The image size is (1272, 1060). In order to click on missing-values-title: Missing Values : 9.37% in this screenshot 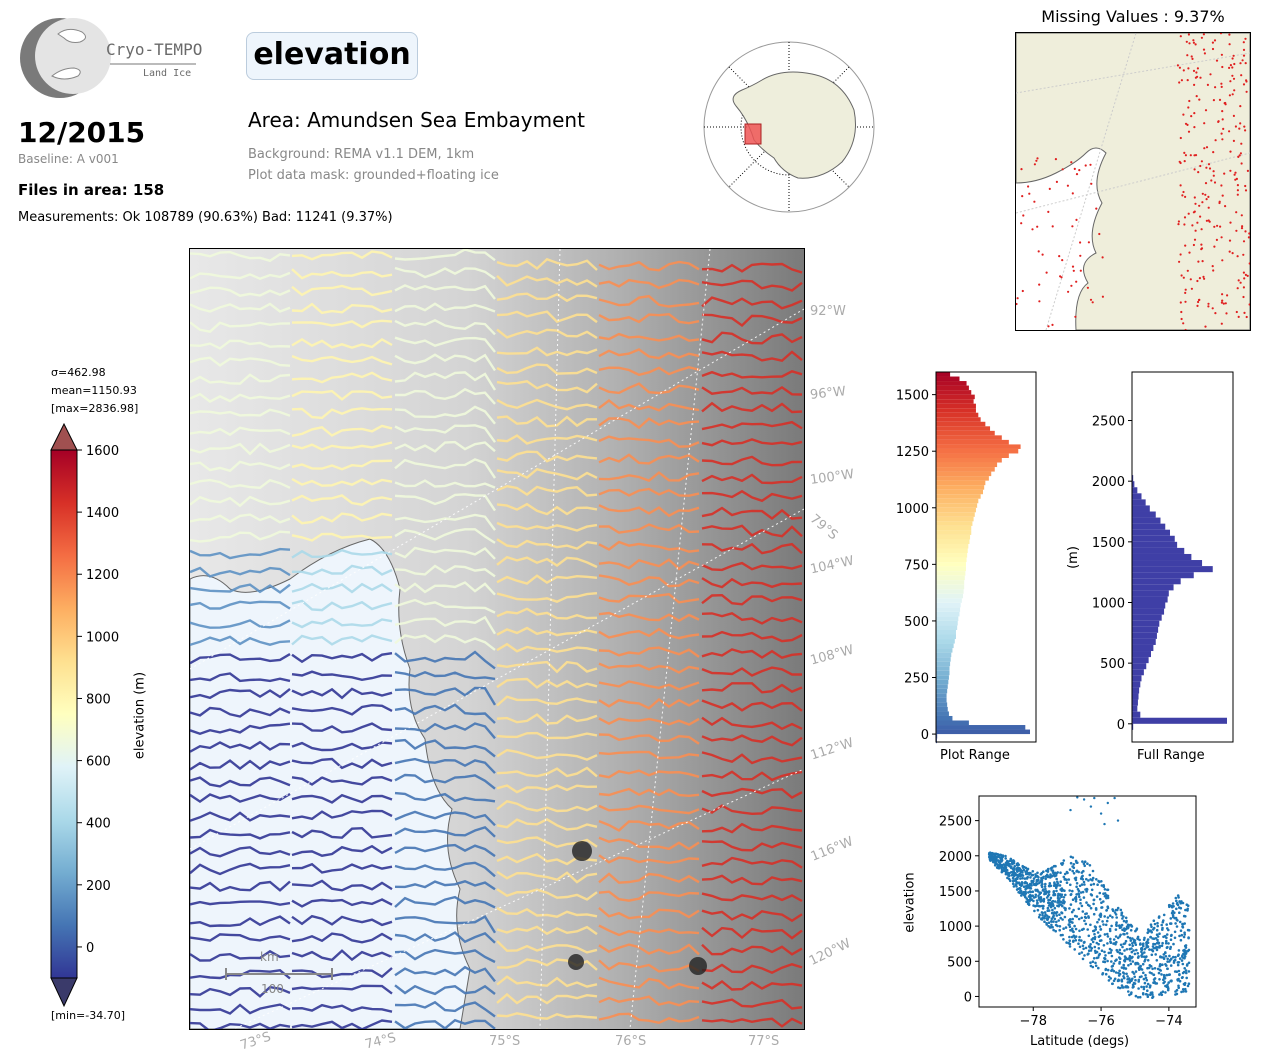, I will do `click(1133, 16)`.